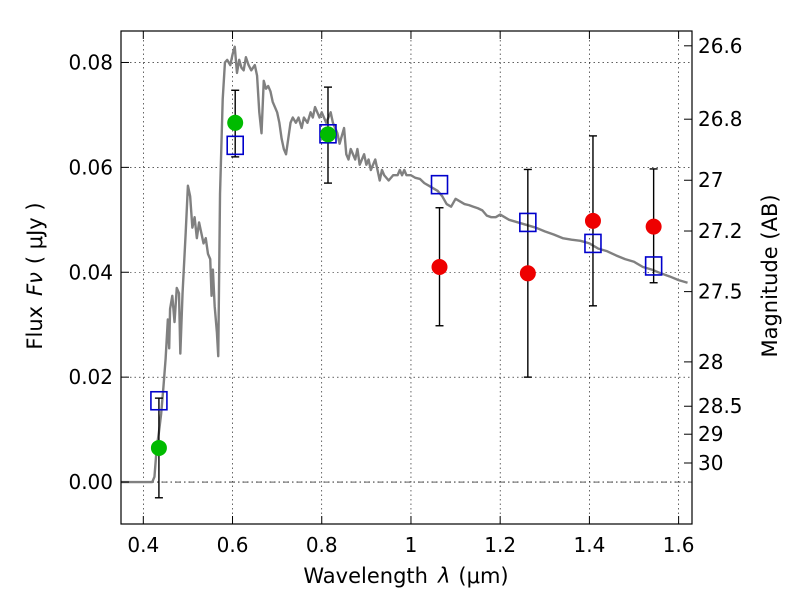  I want to click on x-tick-label: 1, so click(411, 545).